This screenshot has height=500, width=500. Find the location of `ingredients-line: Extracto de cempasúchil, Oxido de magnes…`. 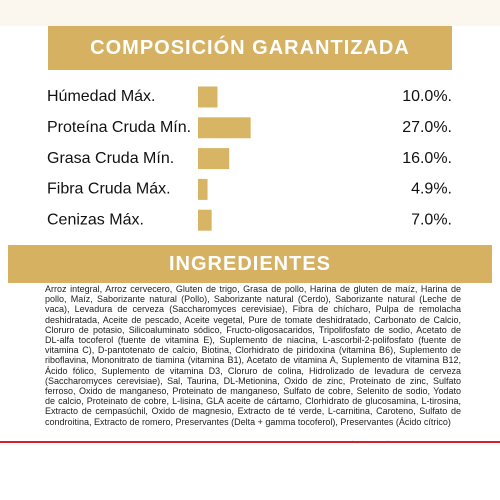

ingredients-line: Extracto de cempasúchil, Oxido de magnes… is located at coordinates (253, 411).